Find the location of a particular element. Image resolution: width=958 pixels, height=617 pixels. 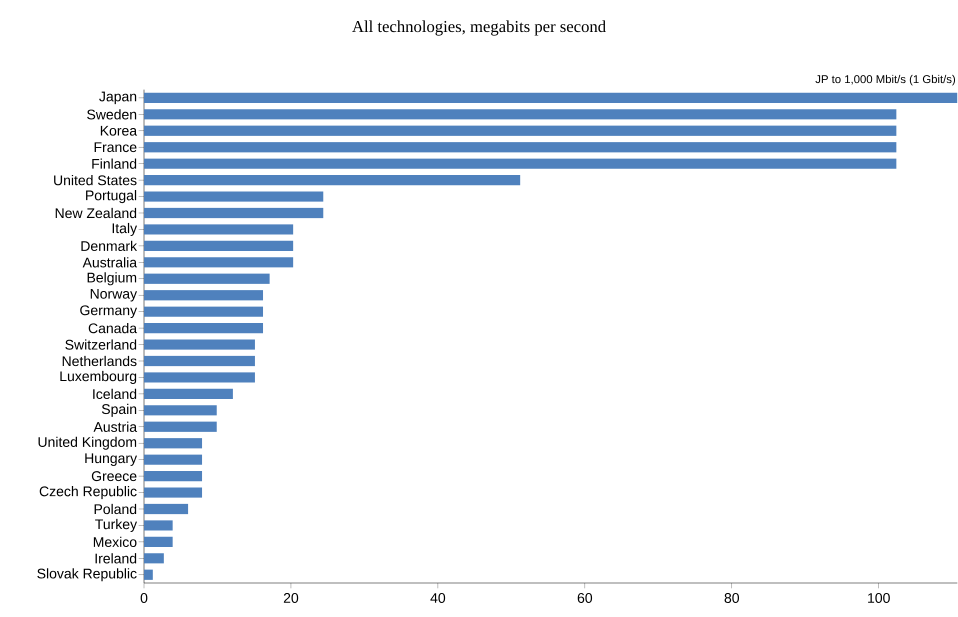

y-tick-label: Belgium is located at coordinates (112, 279).